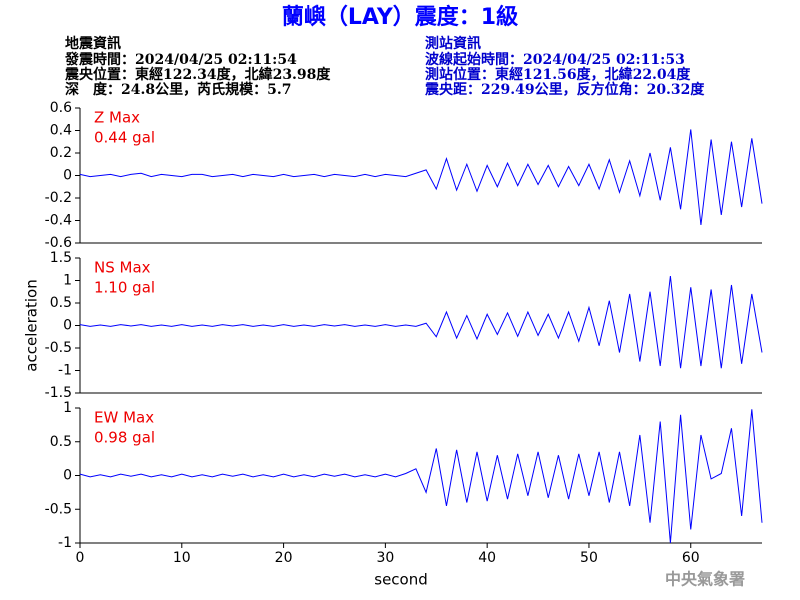 The width and height of the screenshot is (800, 600). What do you see at coordinates (401, 580) in the screenshot?
I see `x-axis-label: second` at bounding box center [401, 580].